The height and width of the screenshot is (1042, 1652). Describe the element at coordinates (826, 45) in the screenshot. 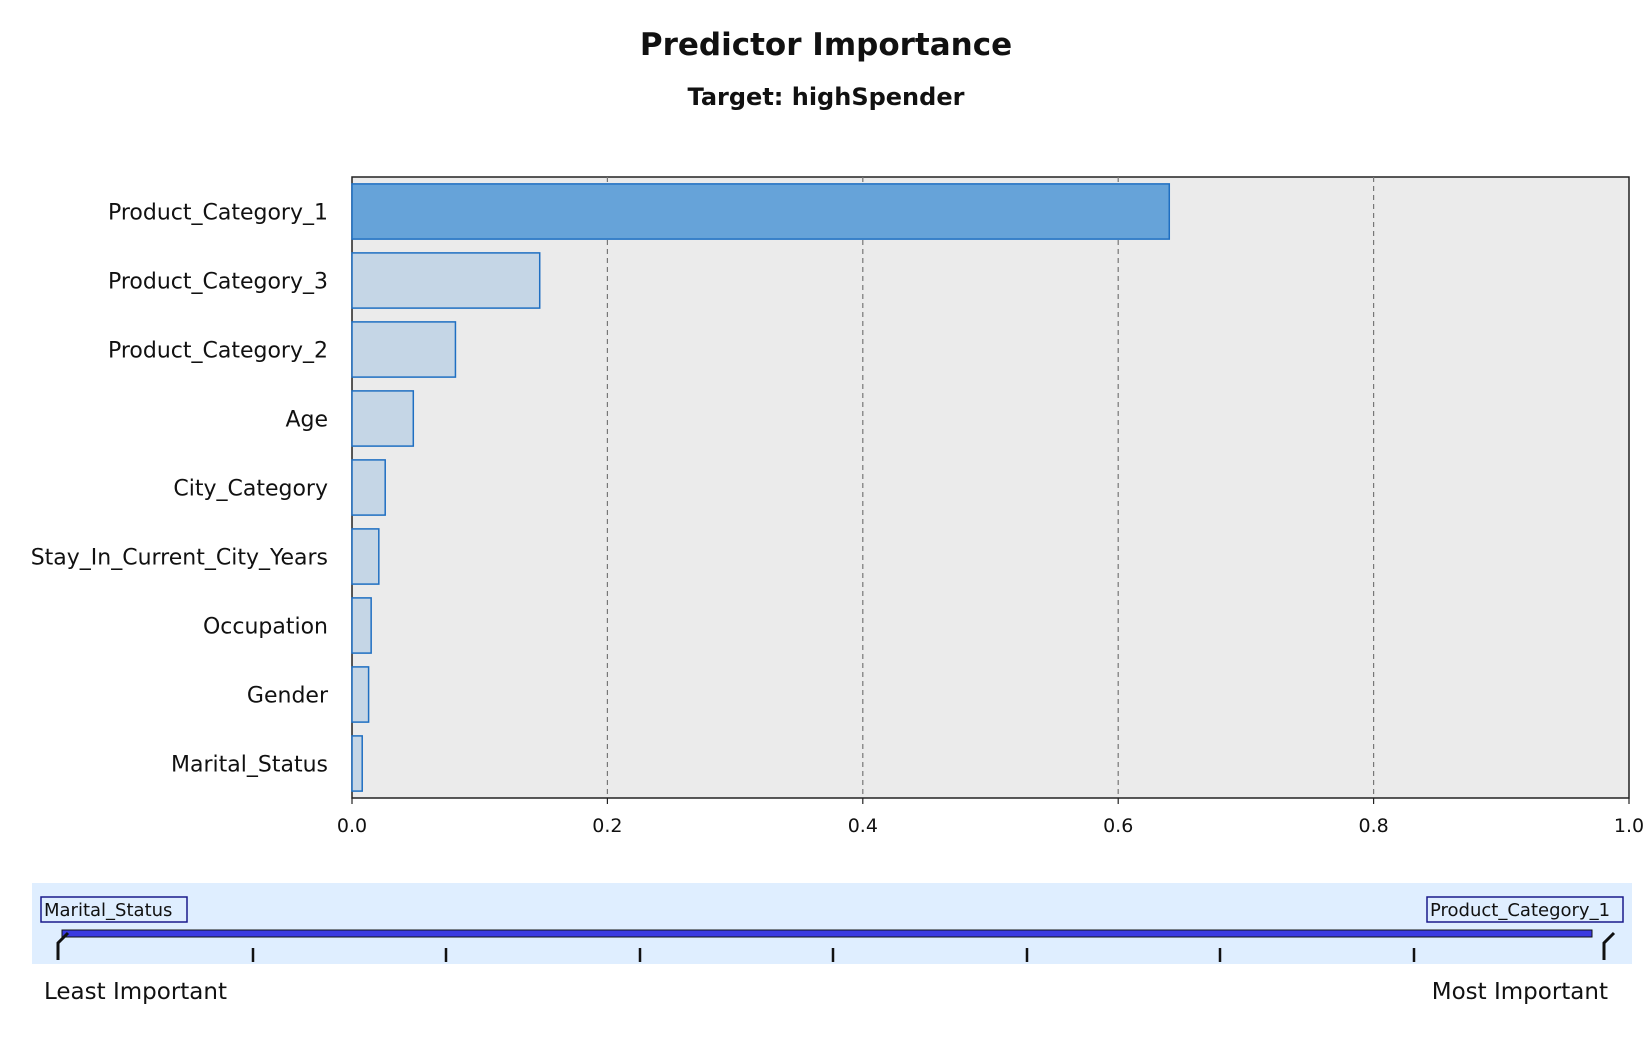

I see `chart-title: Predictor Importance` at that location.